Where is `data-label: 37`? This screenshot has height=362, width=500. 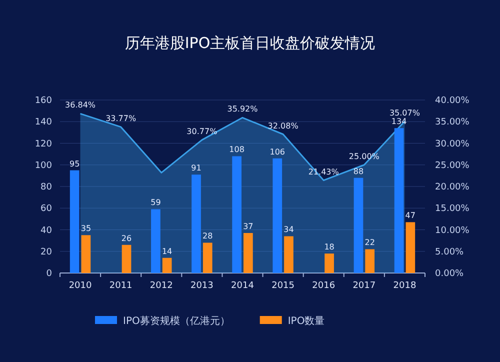
data-label: 37 is located at coordinates (248, 226).